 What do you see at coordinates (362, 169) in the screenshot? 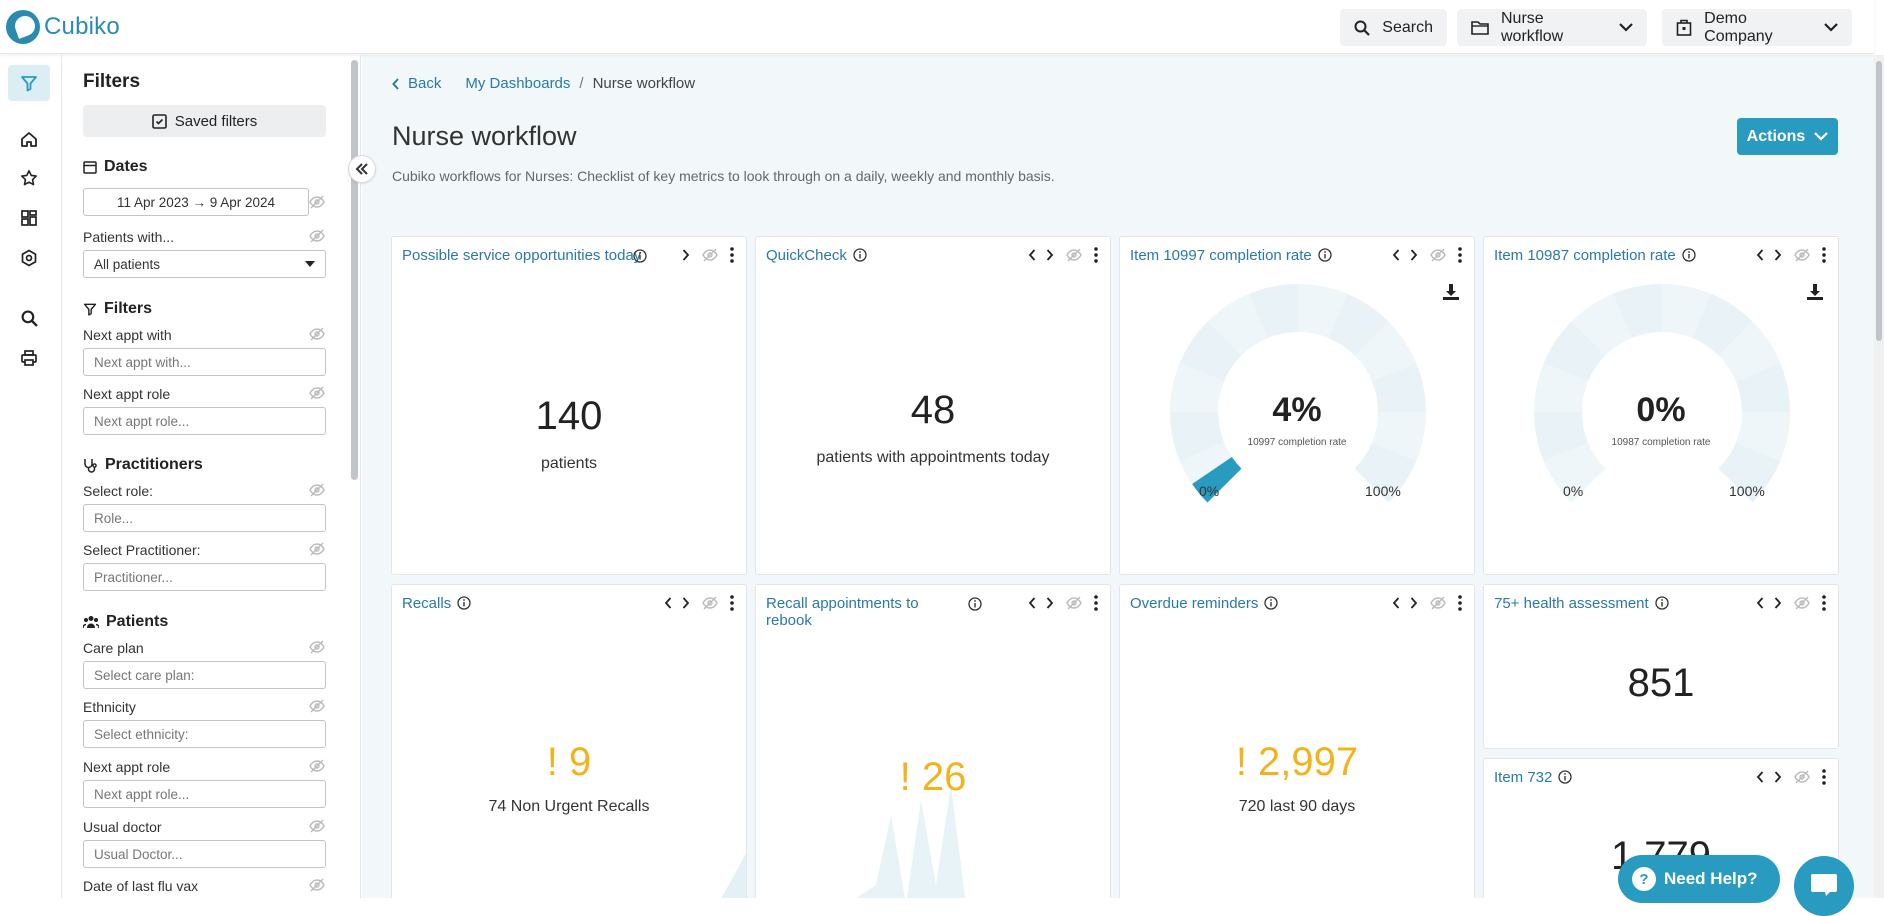
I see `collapse-filters-button` at bounding box center [362, 169].